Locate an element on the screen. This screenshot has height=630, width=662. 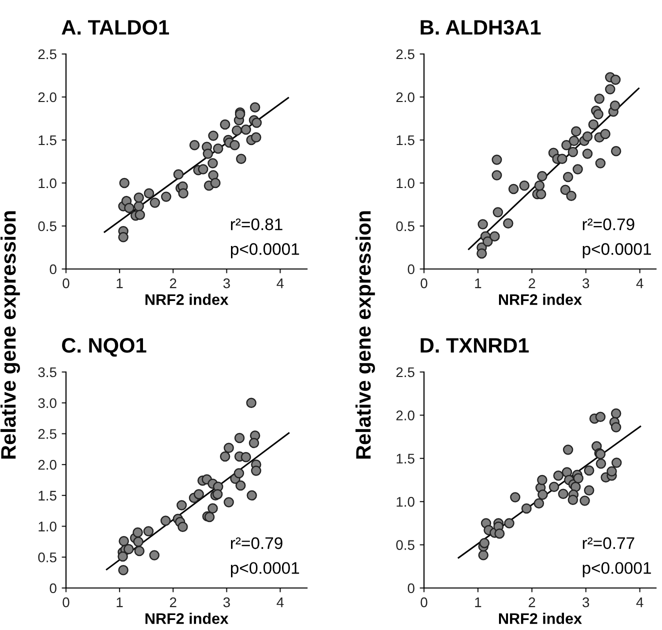
annotation: r²=0.79 is located at coordinates (256, 543).